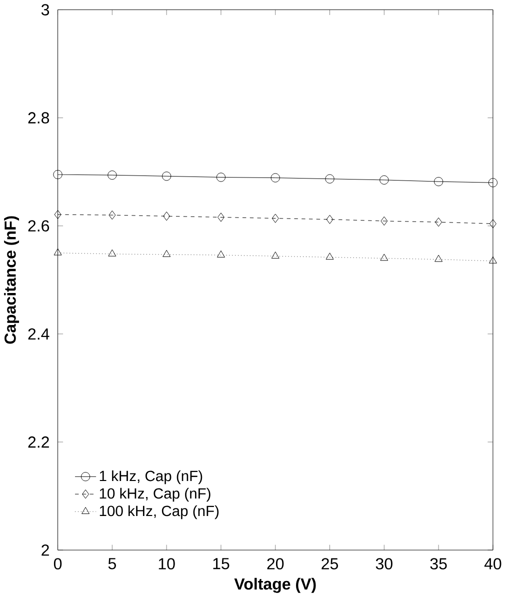  What do you see at coordinates (39, 226) in the screenshot?
I see `y-tick-label: 2.6` at bounding box center [39, 226].